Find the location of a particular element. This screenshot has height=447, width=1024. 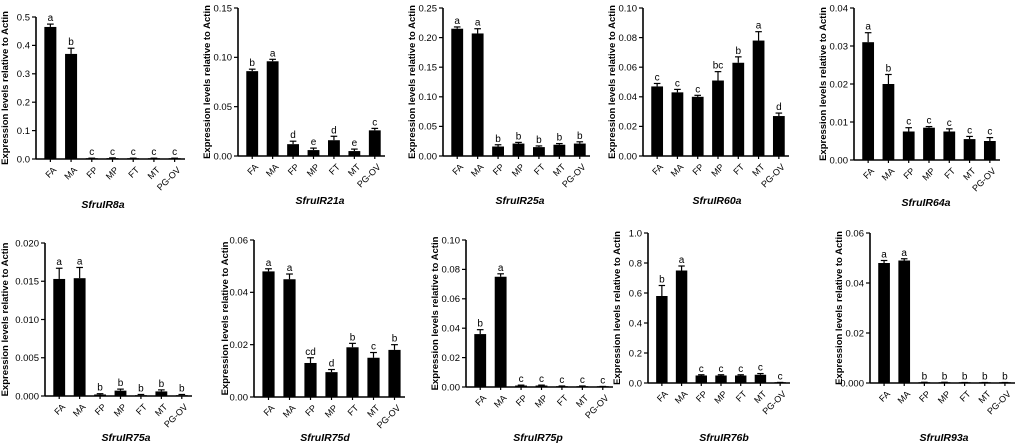

y-tick-label: 0.3 is located at coordinates (23, 74).